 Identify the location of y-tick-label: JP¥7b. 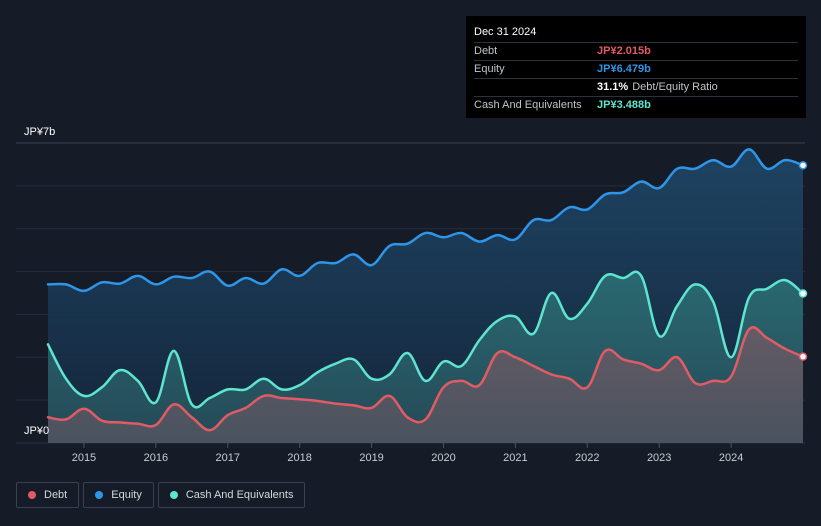
(39, 132).